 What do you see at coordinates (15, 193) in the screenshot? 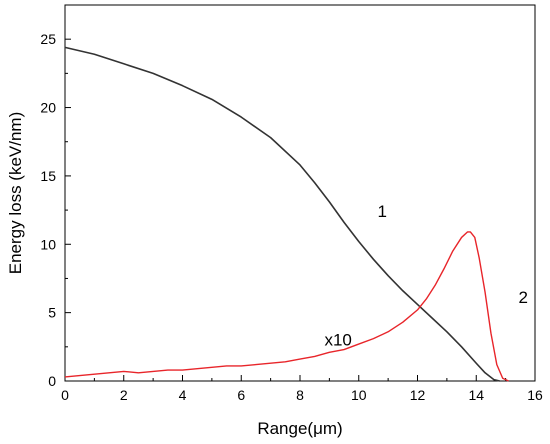
I see `y-axis-title: Energy loss (keV/nm)` at bounding box center [15, 193].